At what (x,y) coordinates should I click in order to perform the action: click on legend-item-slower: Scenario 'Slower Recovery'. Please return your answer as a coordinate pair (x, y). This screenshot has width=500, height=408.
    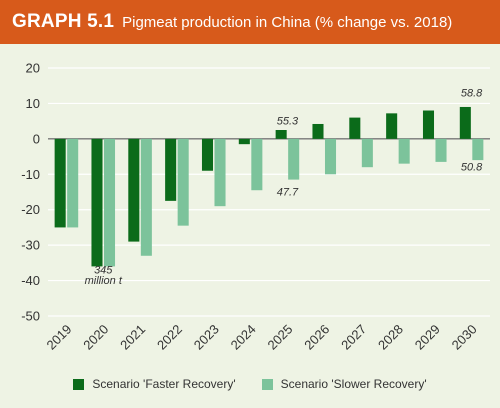
    Looking at the image, I should click on (344, 384).